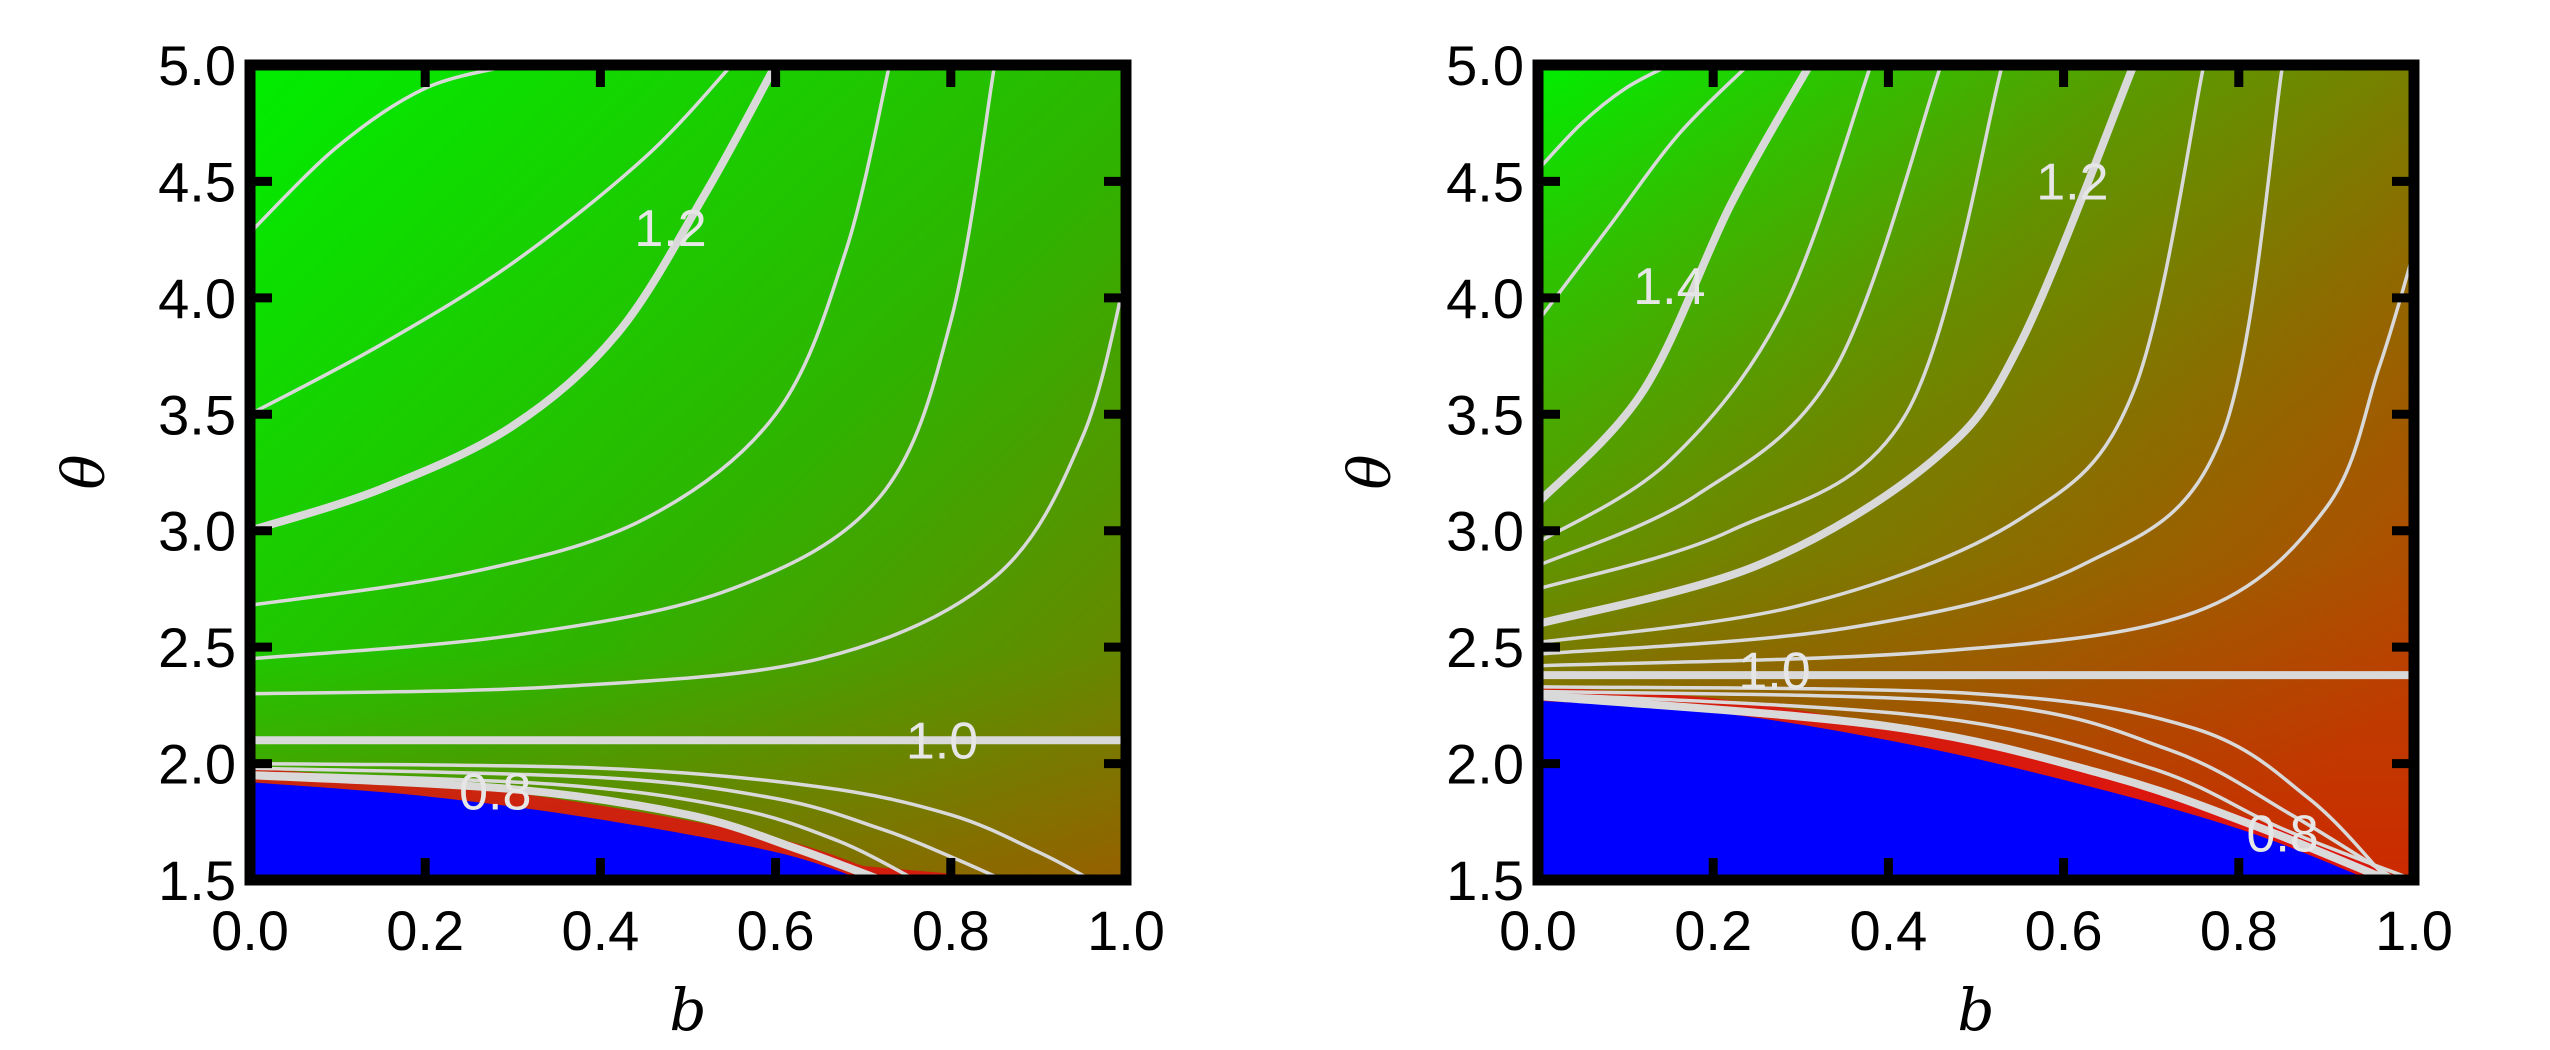 Image resolution: width=2550 pixels, height=1050 pixels. Describe the element at coordinates (197, 647) in the screenshot. I see `left-y-tick-label: 2.5` at that location.